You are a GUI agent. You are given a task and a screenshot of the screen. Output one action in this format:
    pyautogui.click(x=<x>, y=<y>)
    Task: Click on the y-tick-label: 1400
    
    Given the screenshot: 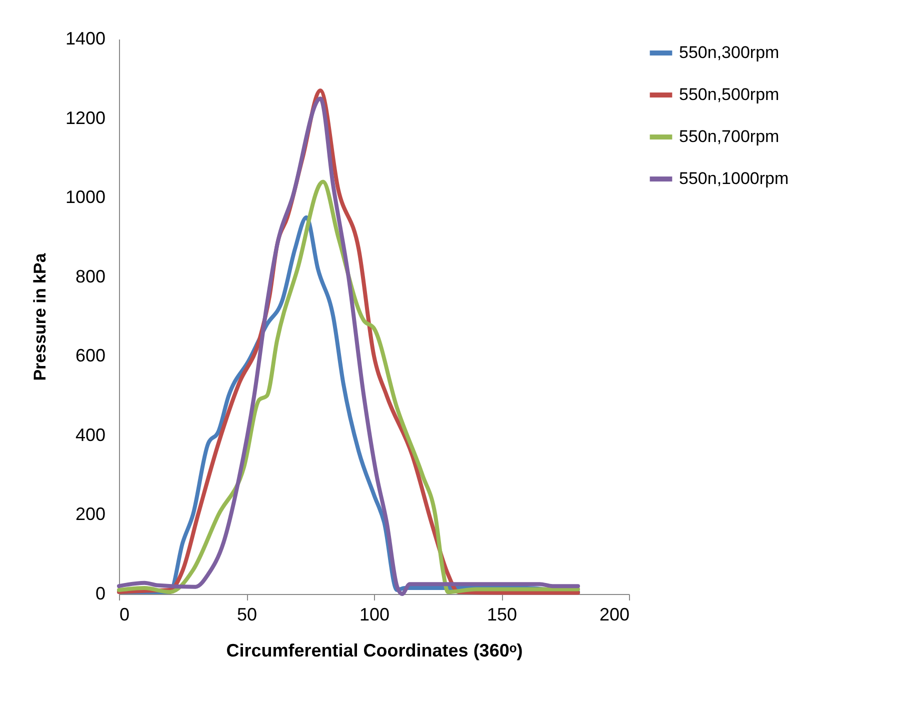 What is the action you would take?
    pyautogui.click(x=85, y=38)
    